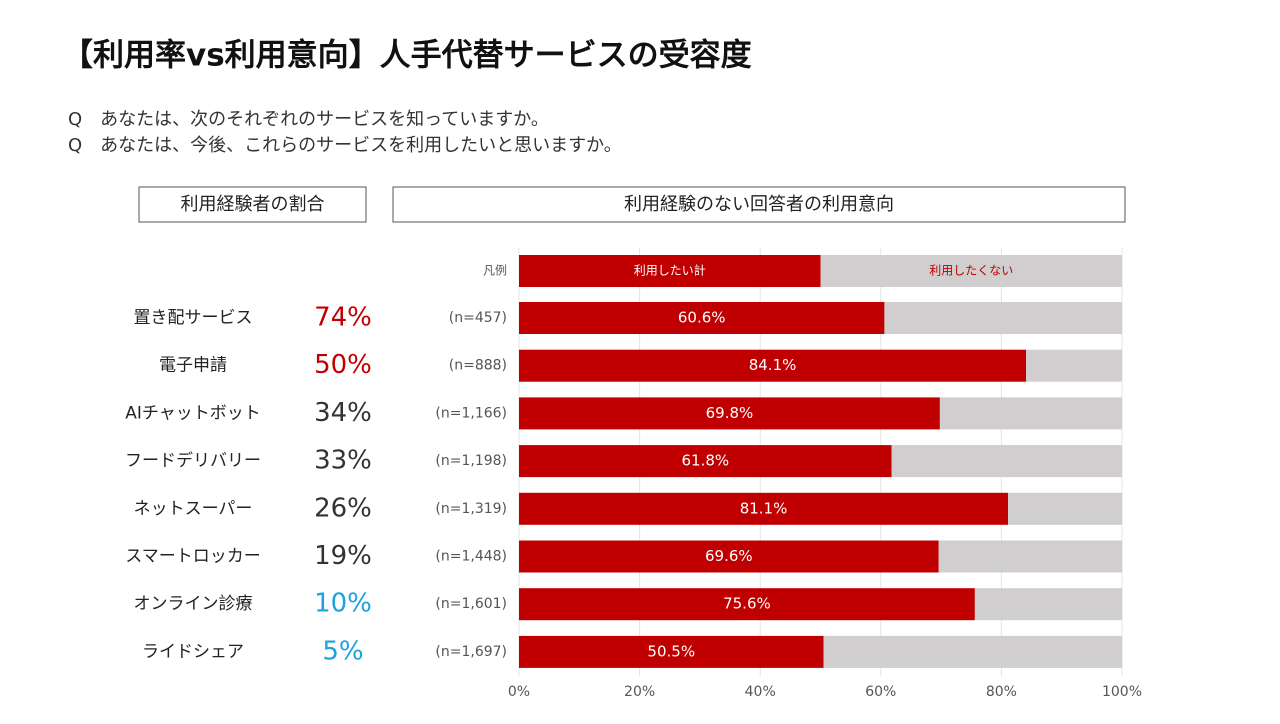  I want to click on sample-size: (n=1,198), so click(471, 461).